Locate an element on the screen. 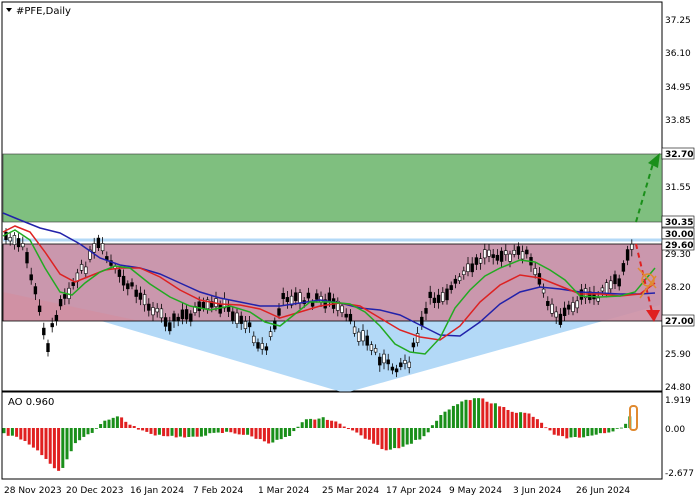  oscillator-tick: 0.00 is located at coordinates (675, 430).